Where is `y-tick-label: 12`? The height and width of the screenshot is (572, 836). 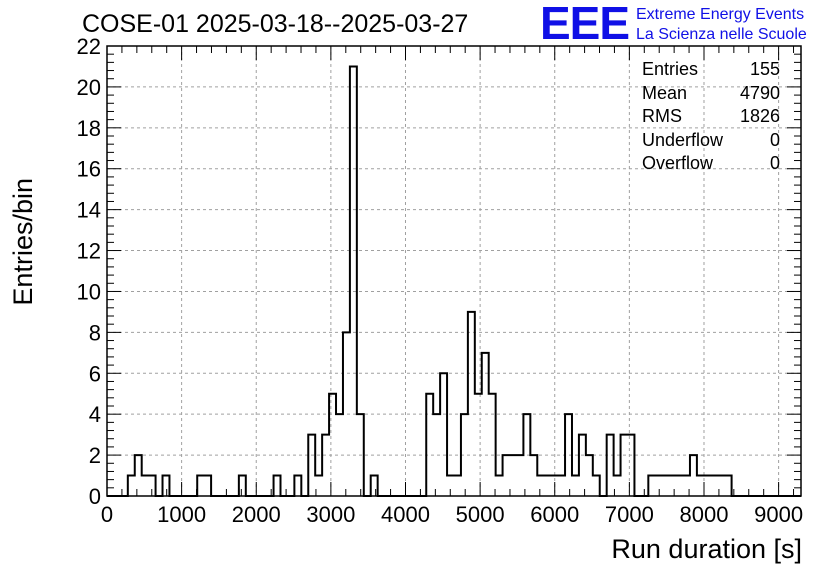
y-tick-label: 12 is located at coordinates (89, 251).